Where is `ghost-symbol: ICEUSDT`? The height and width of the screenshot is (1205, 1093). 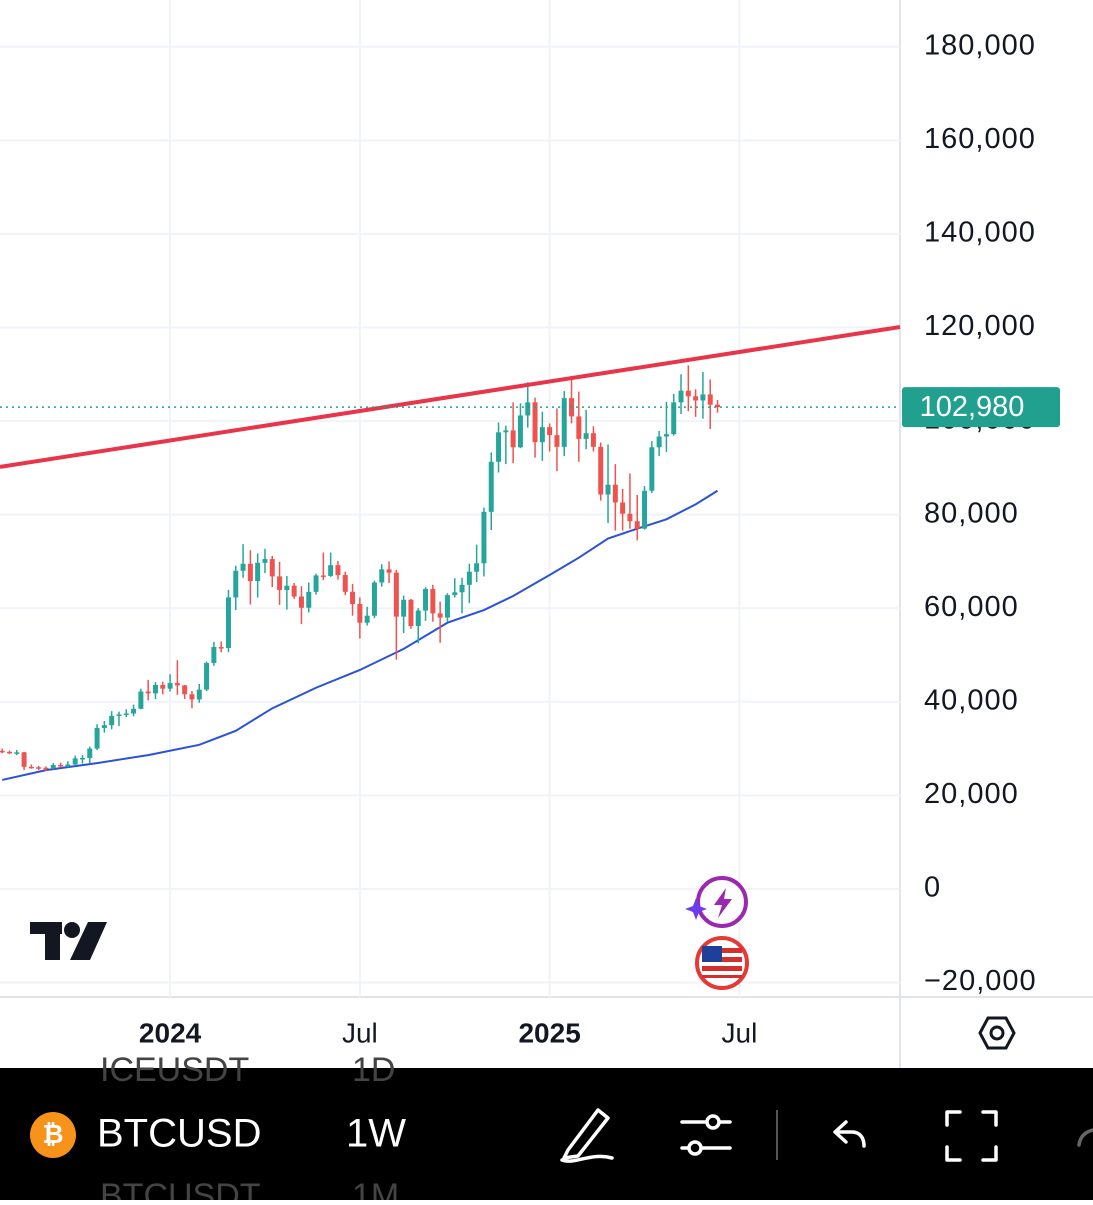
ghost-symbol: ICEUSDT is located at coordinates (174, 1070).